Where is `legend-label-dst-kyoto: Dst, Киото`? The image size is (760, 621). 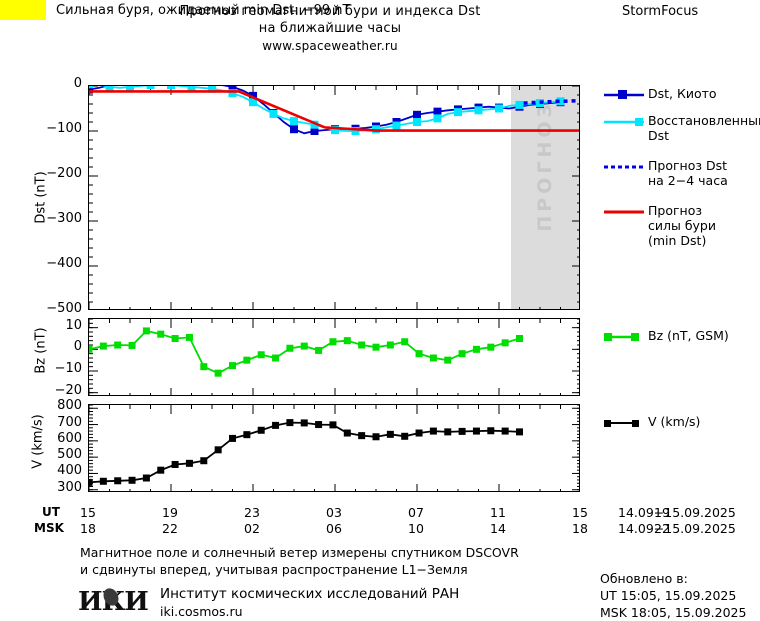 legend-label-dst-kyoto: Dst, Киото is located at coordinates (682, 93).